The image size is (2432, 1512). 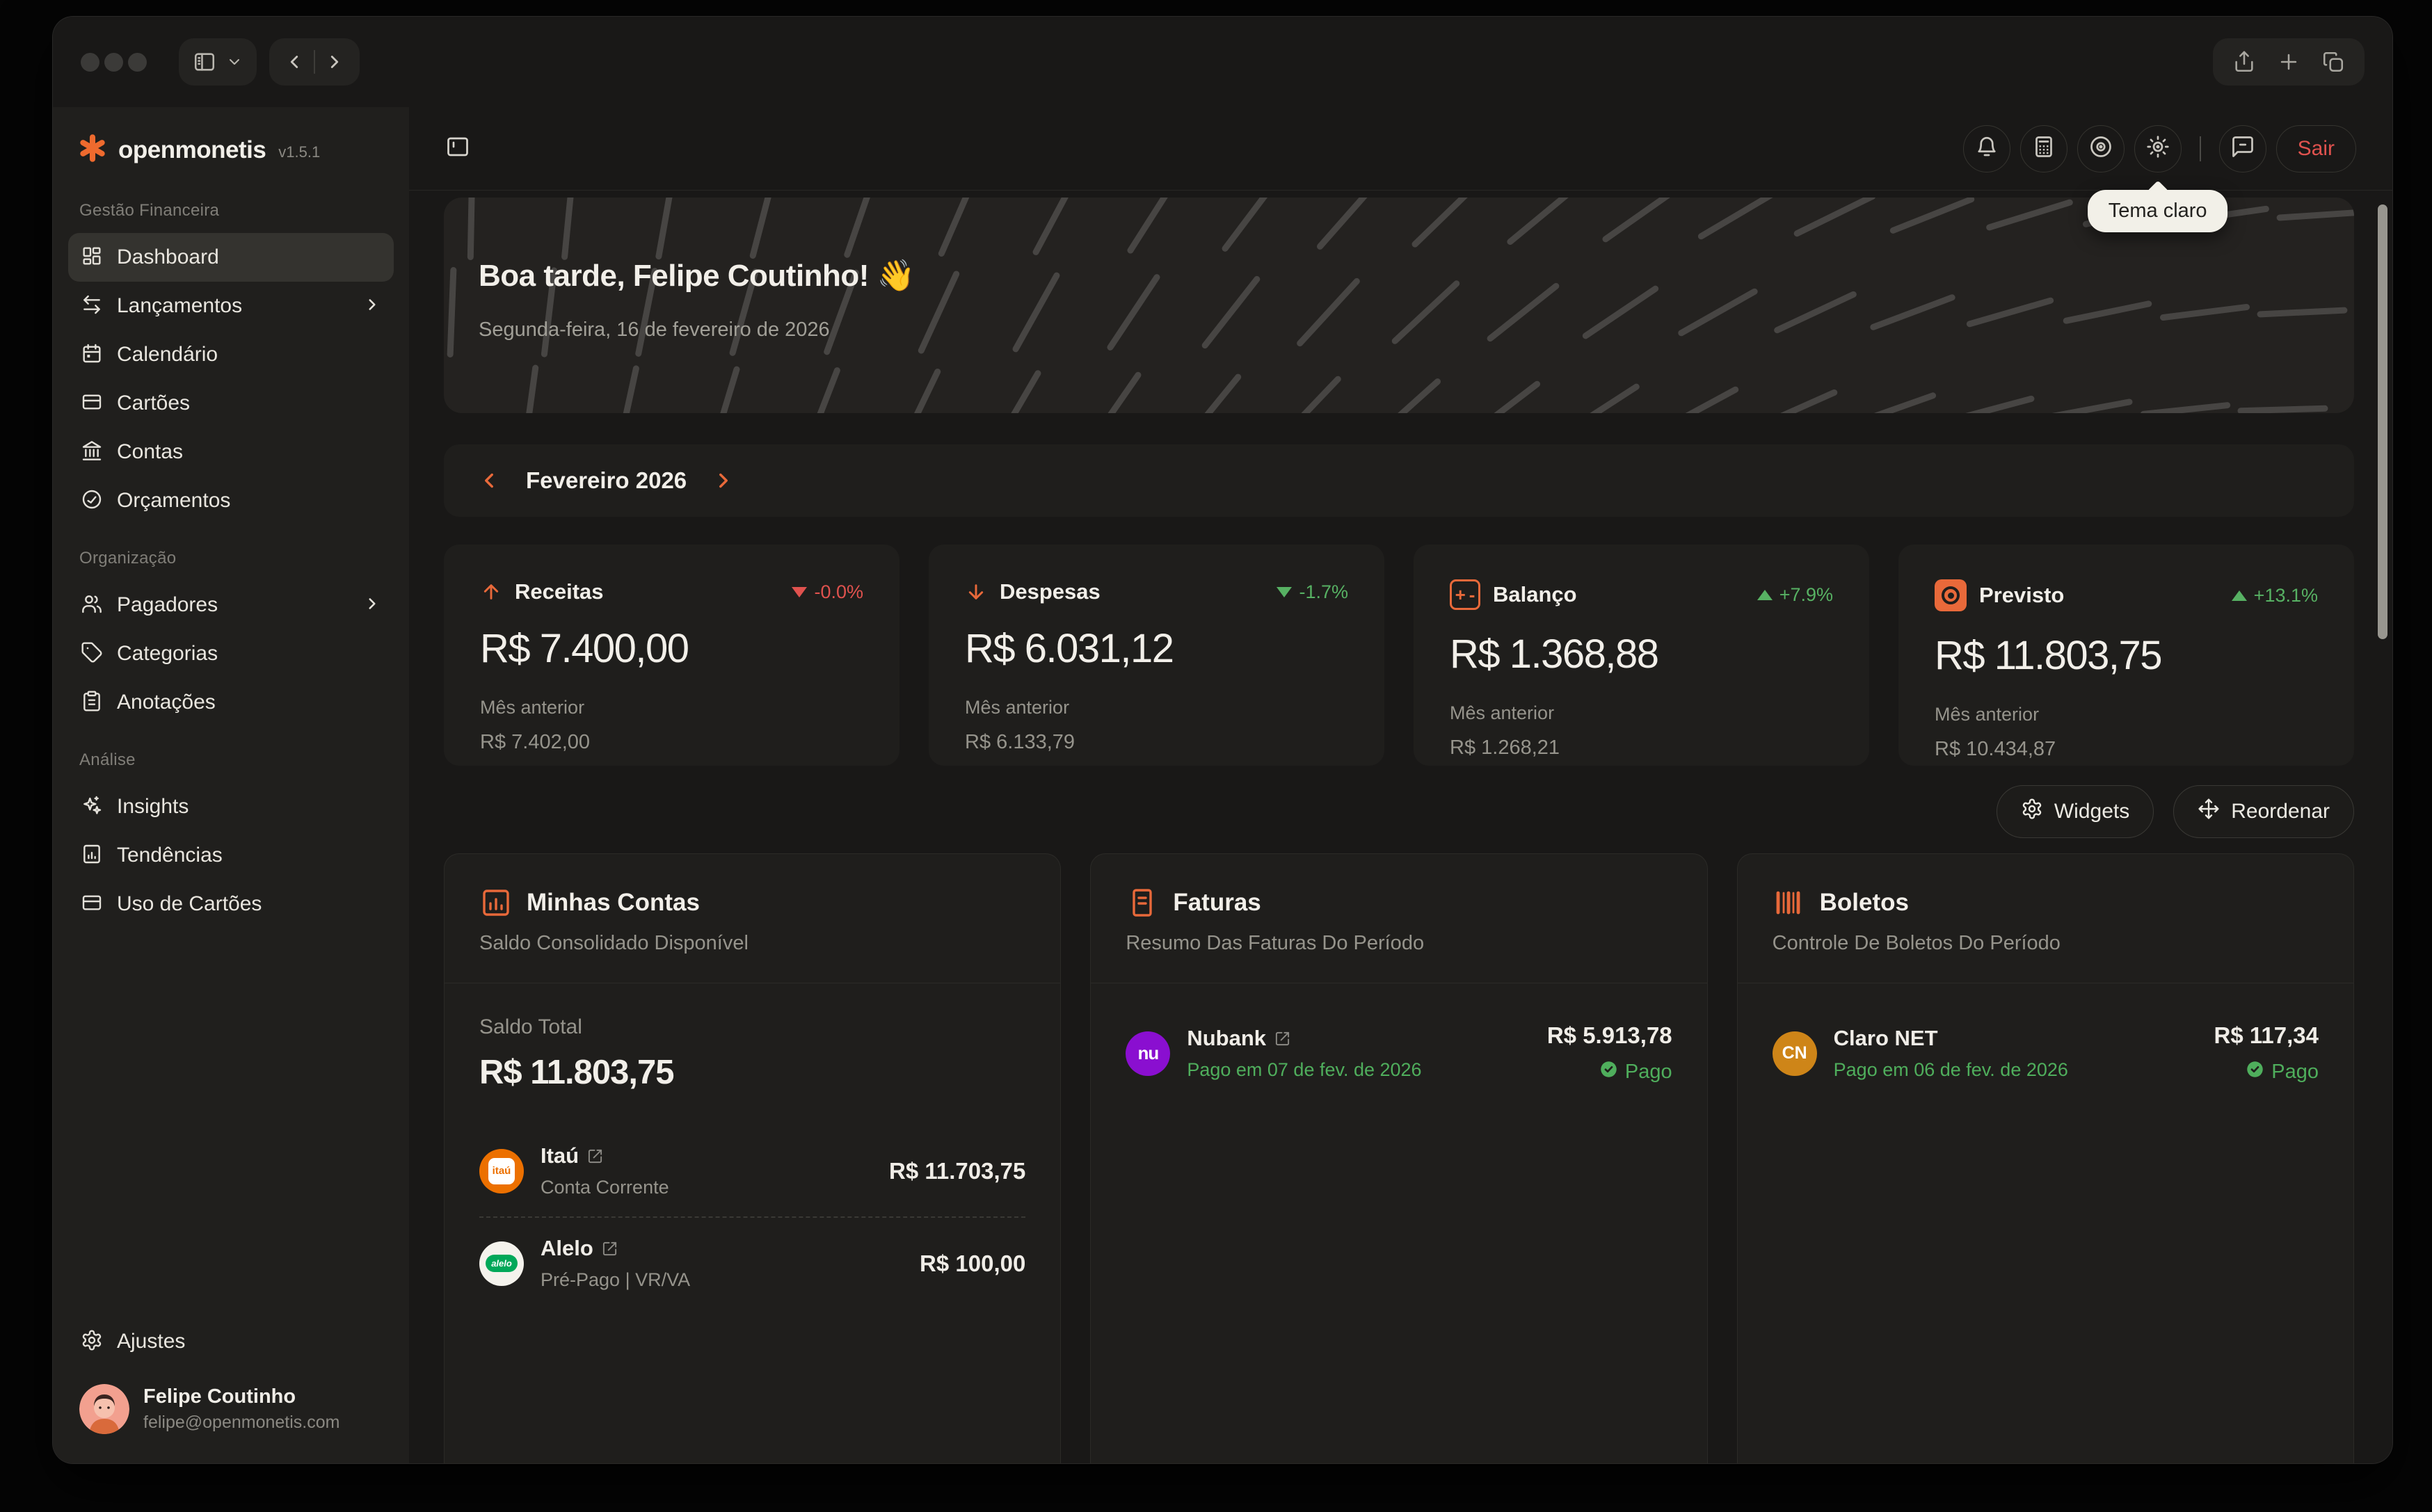 I want to click on user-profile: Felipe Coutinho felipe@openmonetis.com, so click(x=231, y=1402).